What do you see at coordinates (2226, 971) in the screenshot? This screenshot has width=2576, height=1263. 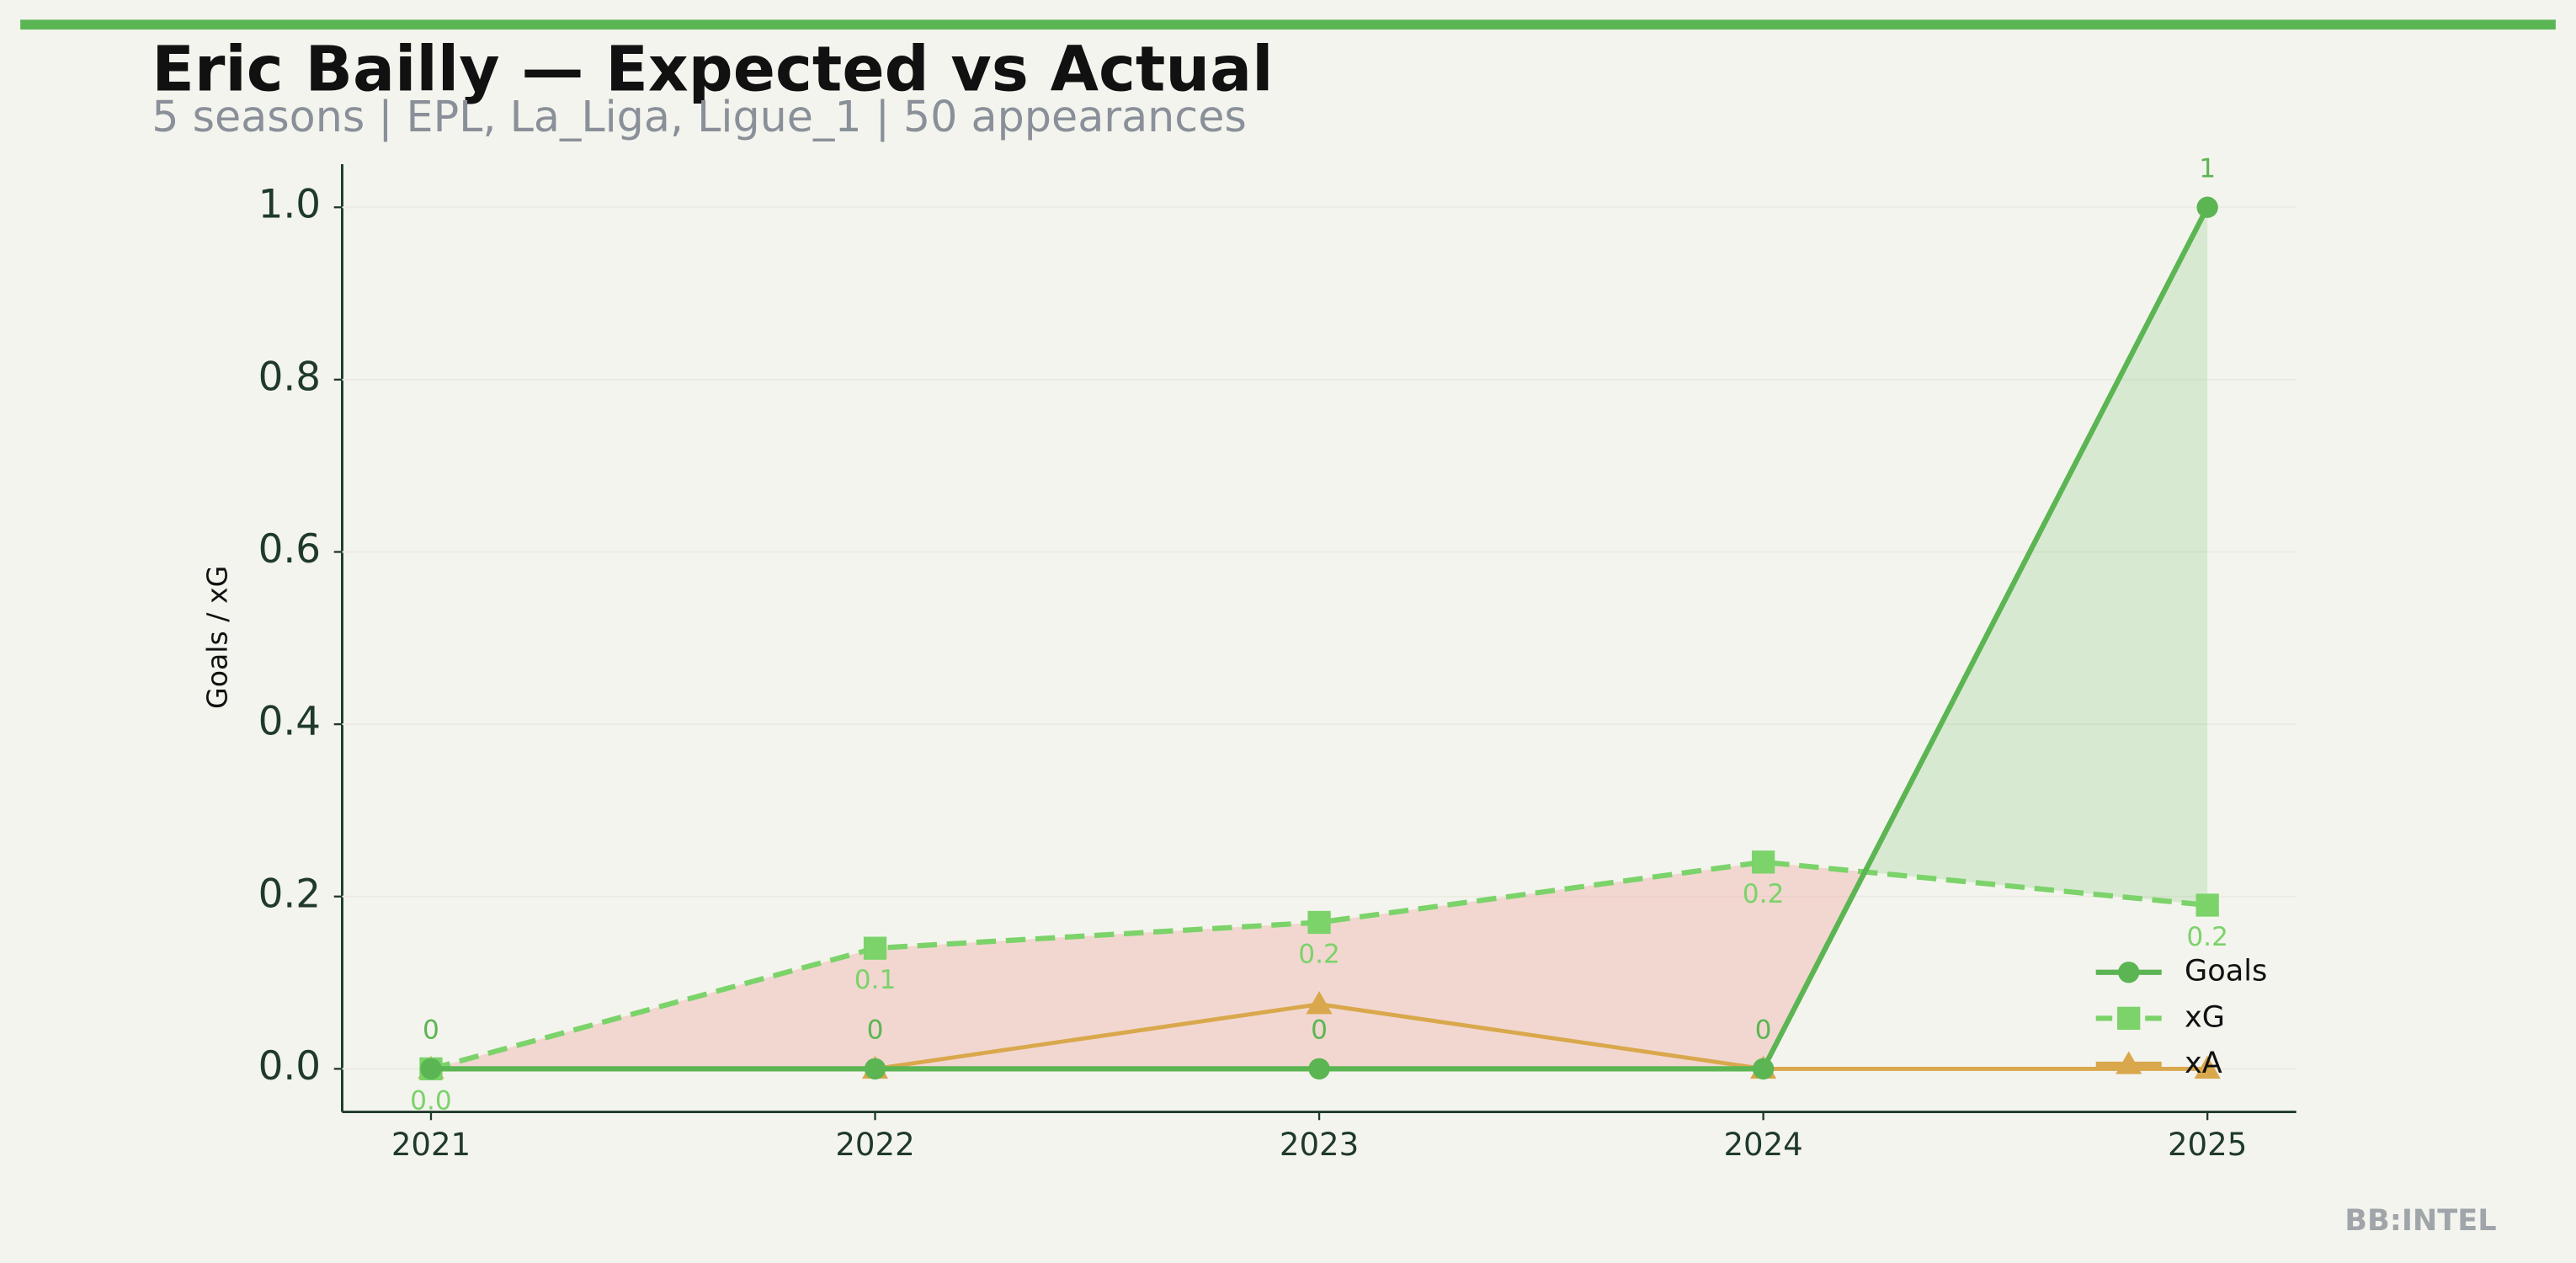 I see `legend-label: Goals` at bounding box center [2226, 971].